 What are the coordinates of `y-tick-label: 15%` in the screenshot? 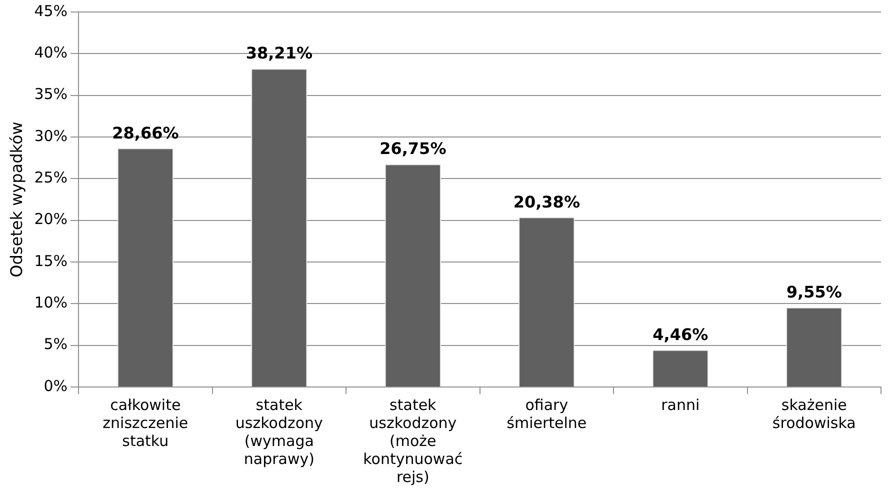 It's located at (51, 261).